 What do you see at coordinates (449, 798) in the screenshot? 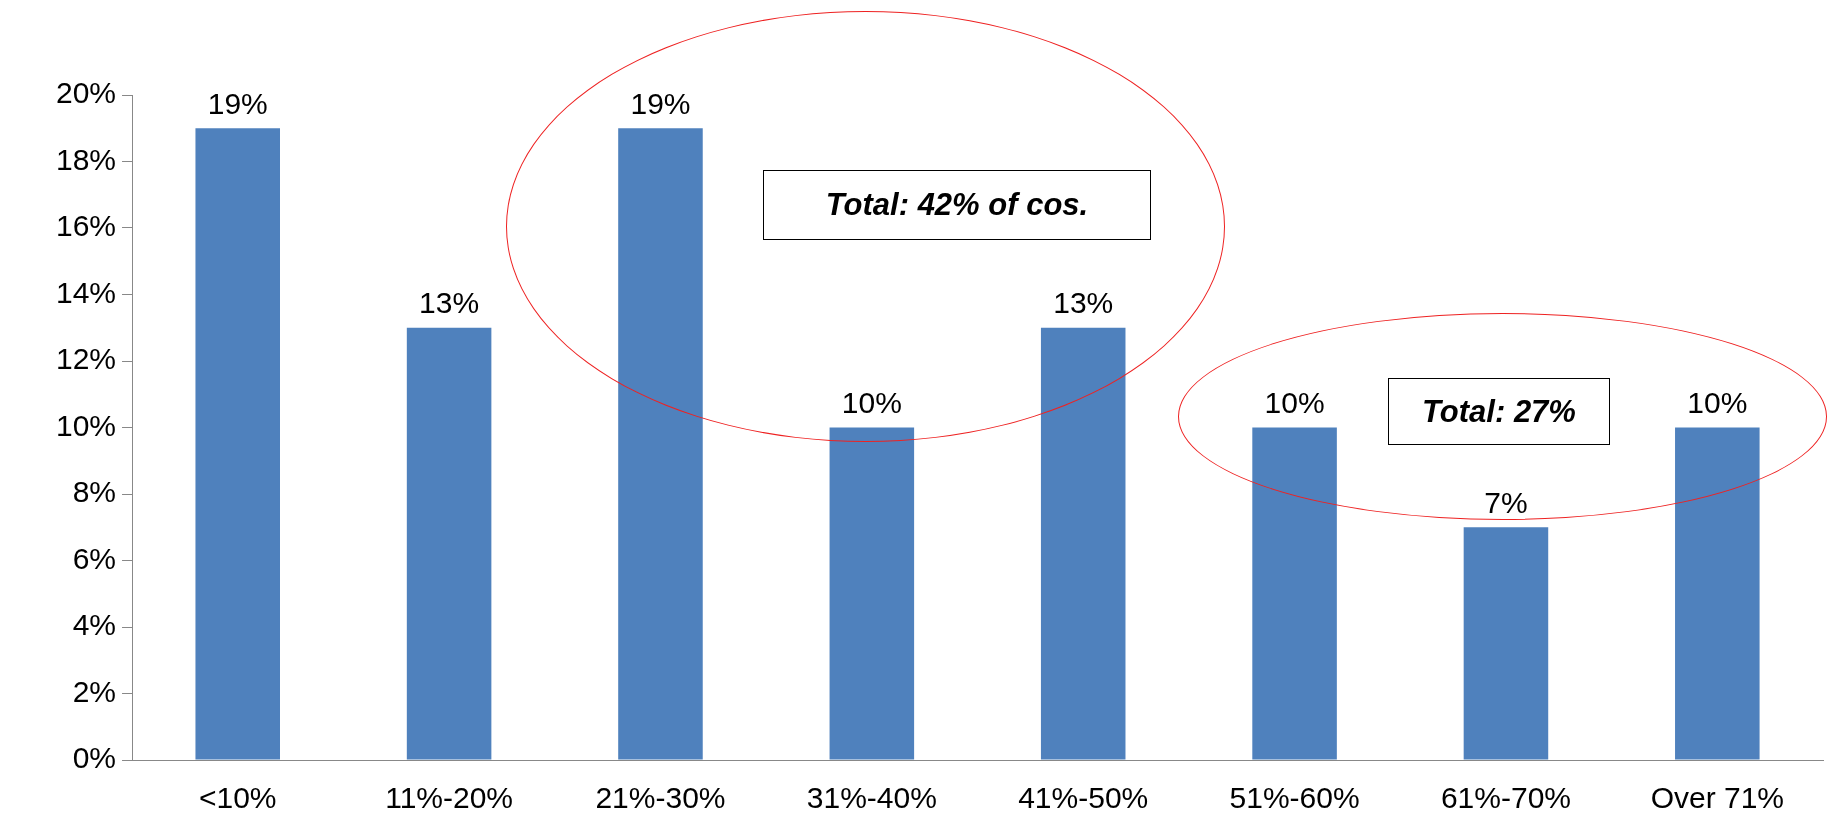
I see `x-tick-label: 11%-20%` at bounding box center [449, 798].